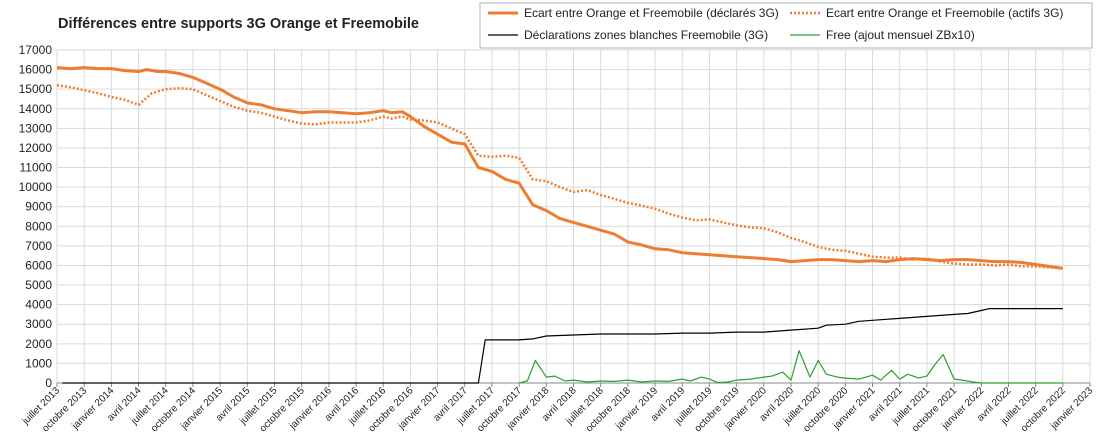  What do you see at coordinates (36, 168) in the screenshot?
I see `y-tick-label: 11000` at bounding box center [36, 168].